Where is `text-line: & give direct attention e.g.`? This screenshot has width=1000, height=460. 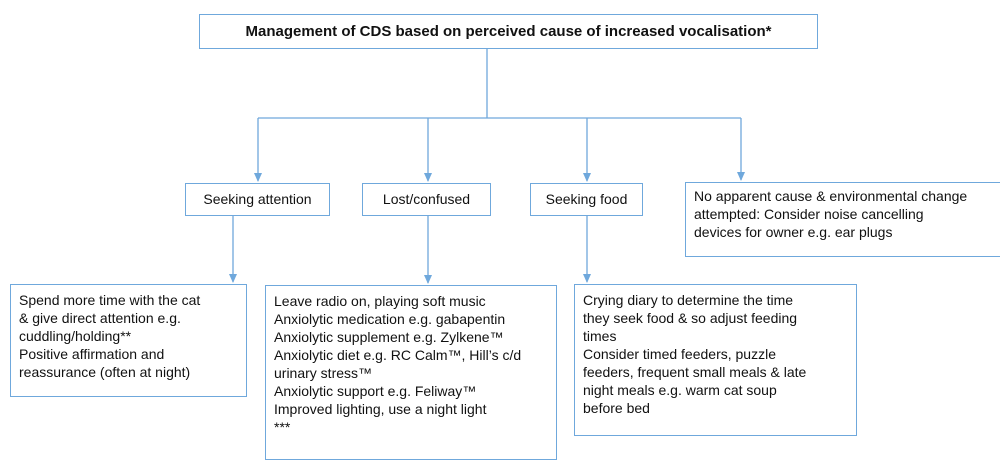 text-line: & give direct attention e.g. is located at coordinates (100, 318).